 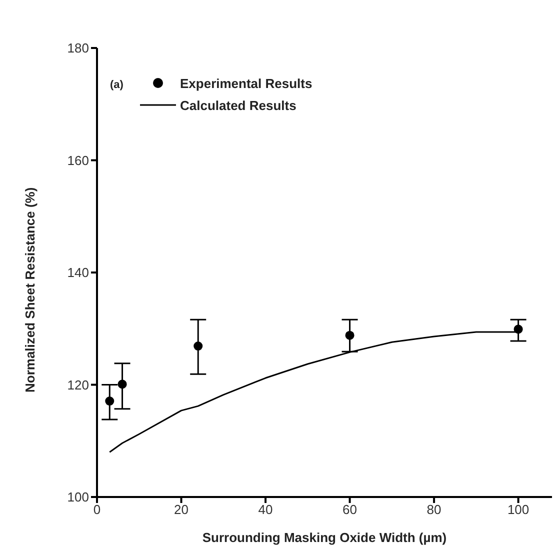 I want to click on y-tick-label: 100, so click(x=78, y=497).